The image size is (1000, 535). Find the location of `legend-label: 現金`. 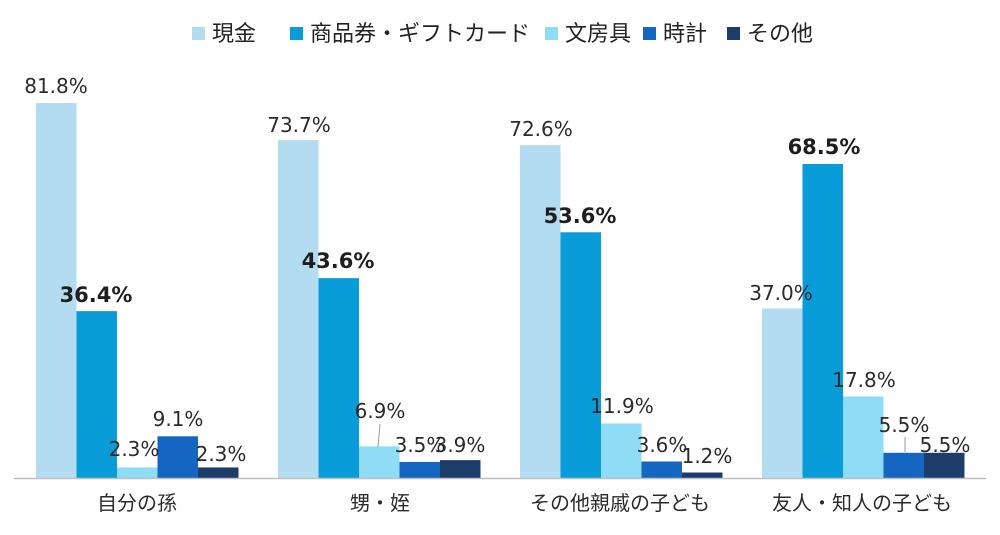

legend-label: 現金 is located at coordinates (234, 34).